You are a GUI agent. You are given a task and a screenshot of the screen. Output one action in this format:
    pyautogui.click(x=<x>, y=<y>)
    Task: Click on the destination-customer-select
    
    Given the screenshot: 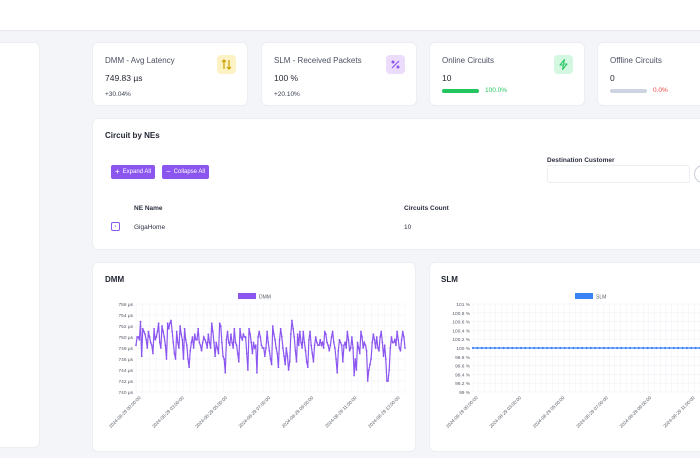 What is the action you would take?
    pyautogui.click(x=618, y=174)
    